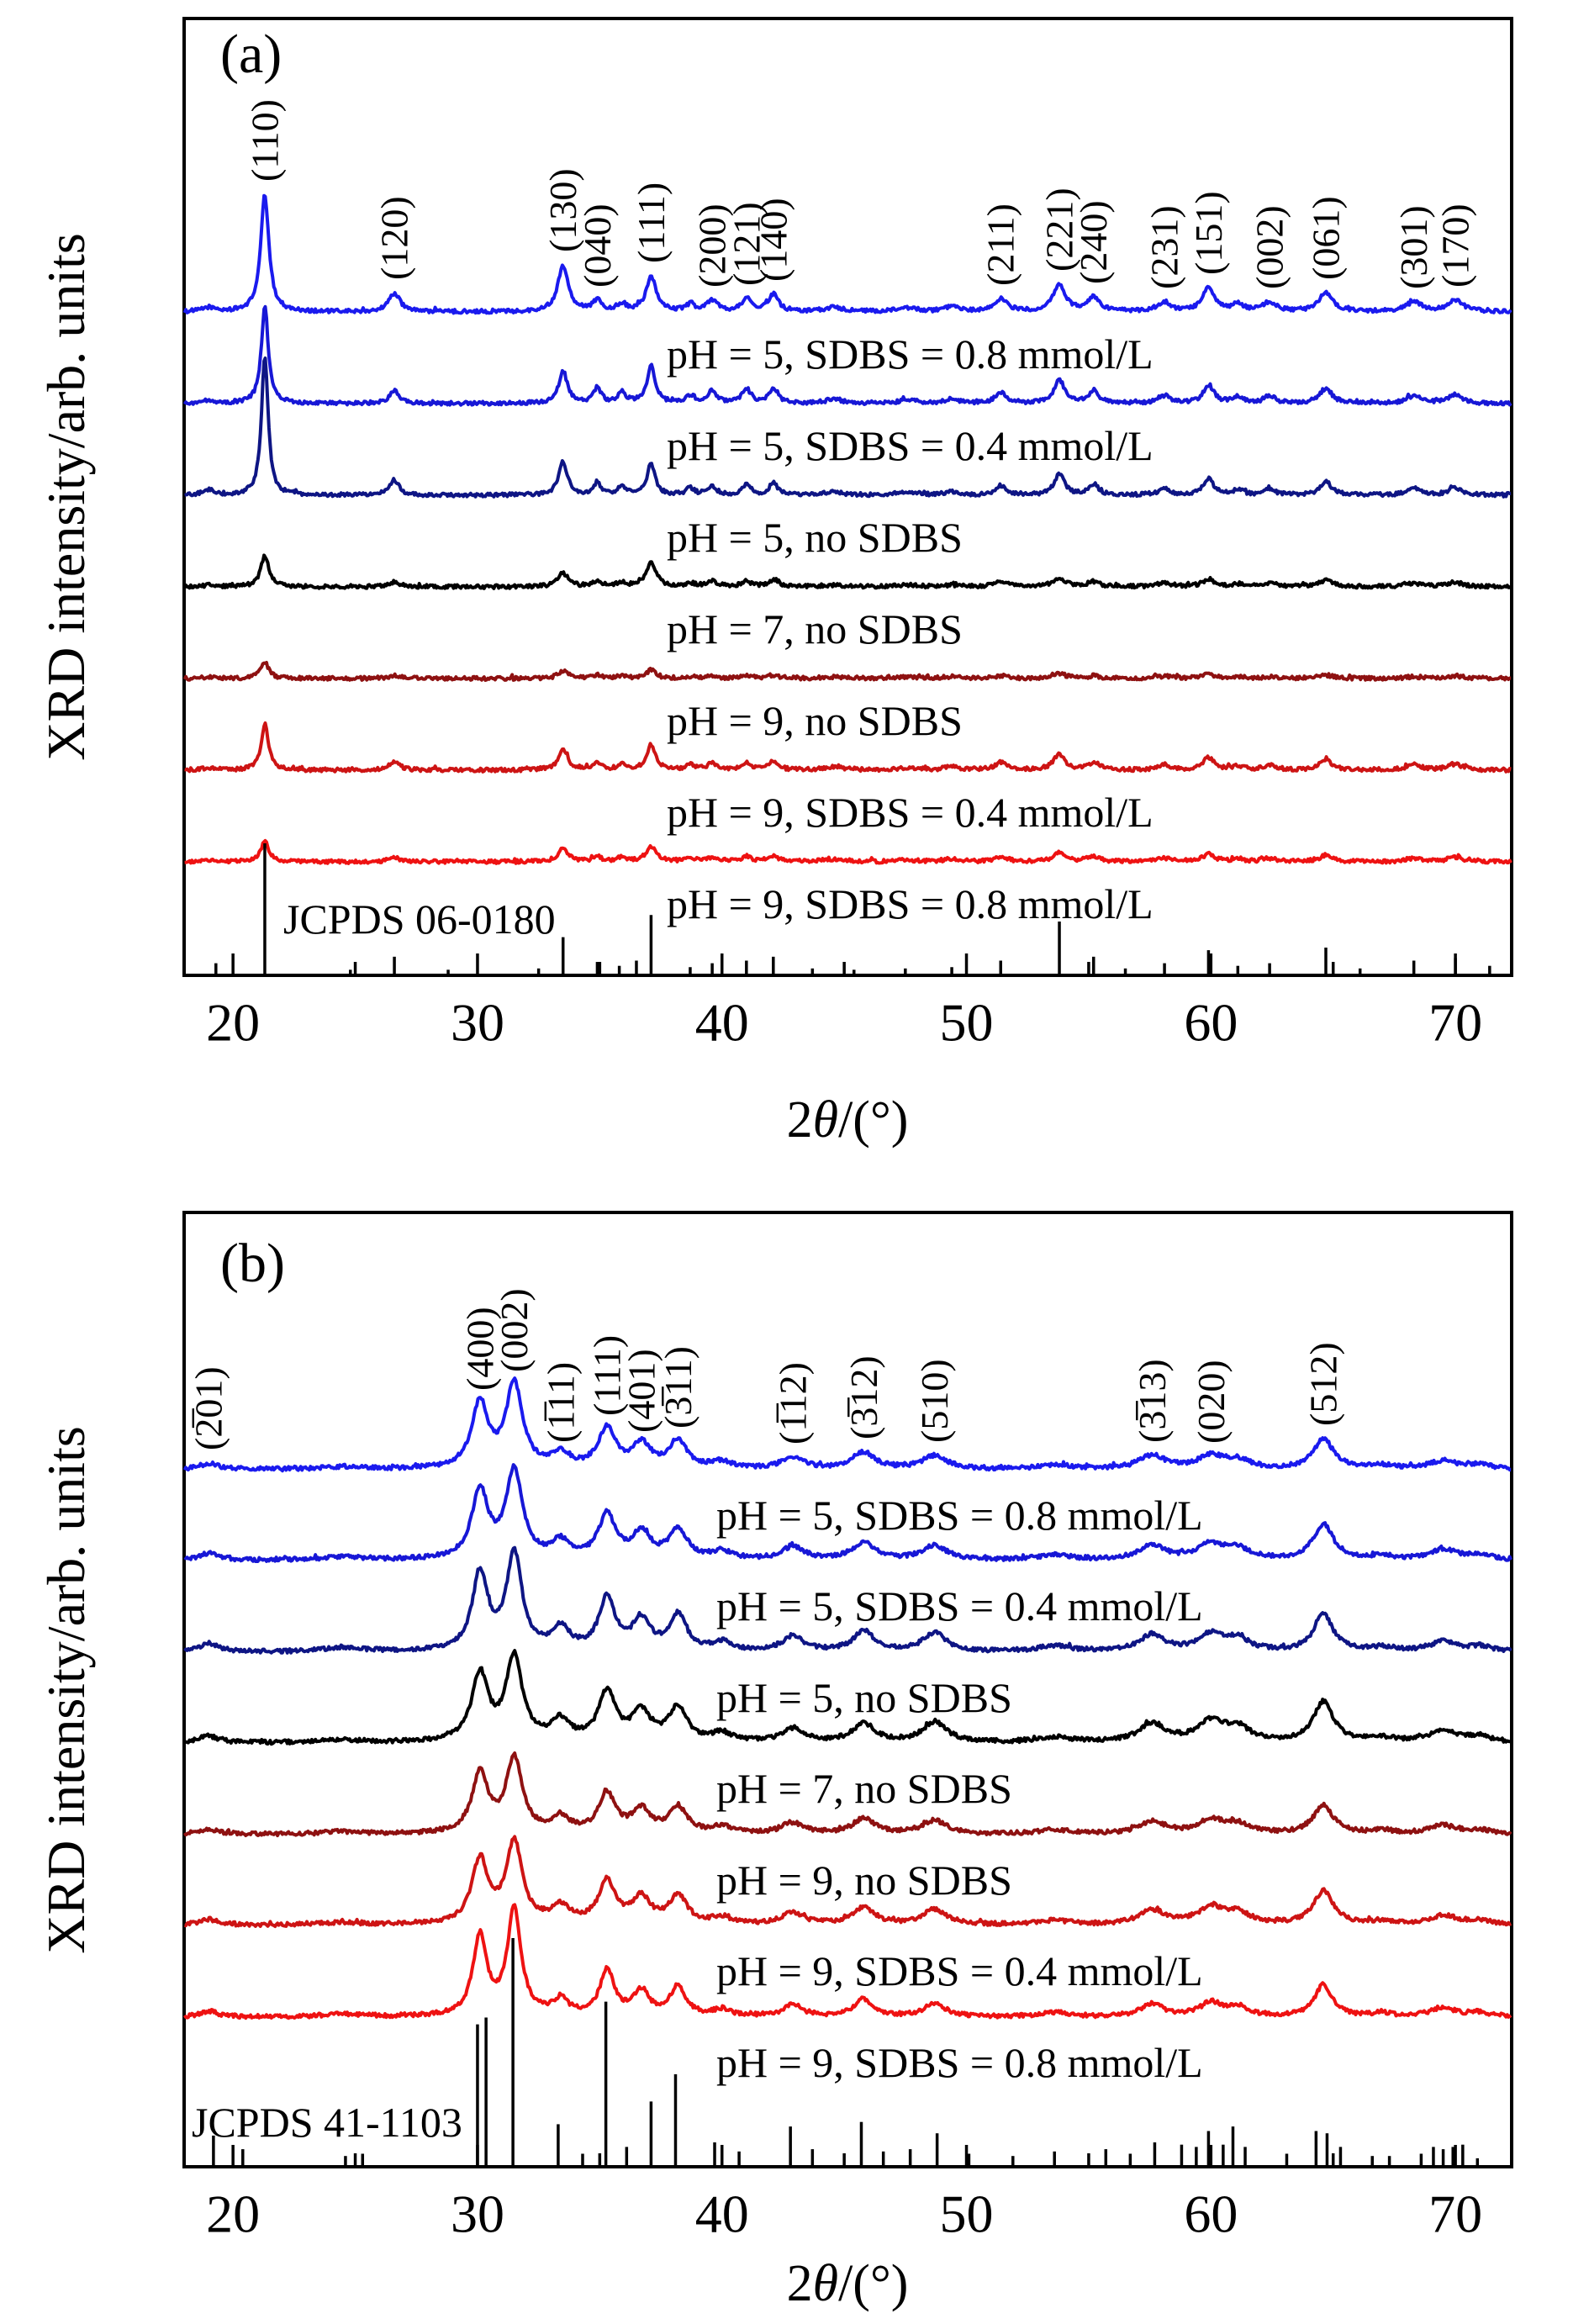 The height and width of the screenshot is (2324, 1589). I want to click on peak-label: (3̅13), so click(1152, 1401).